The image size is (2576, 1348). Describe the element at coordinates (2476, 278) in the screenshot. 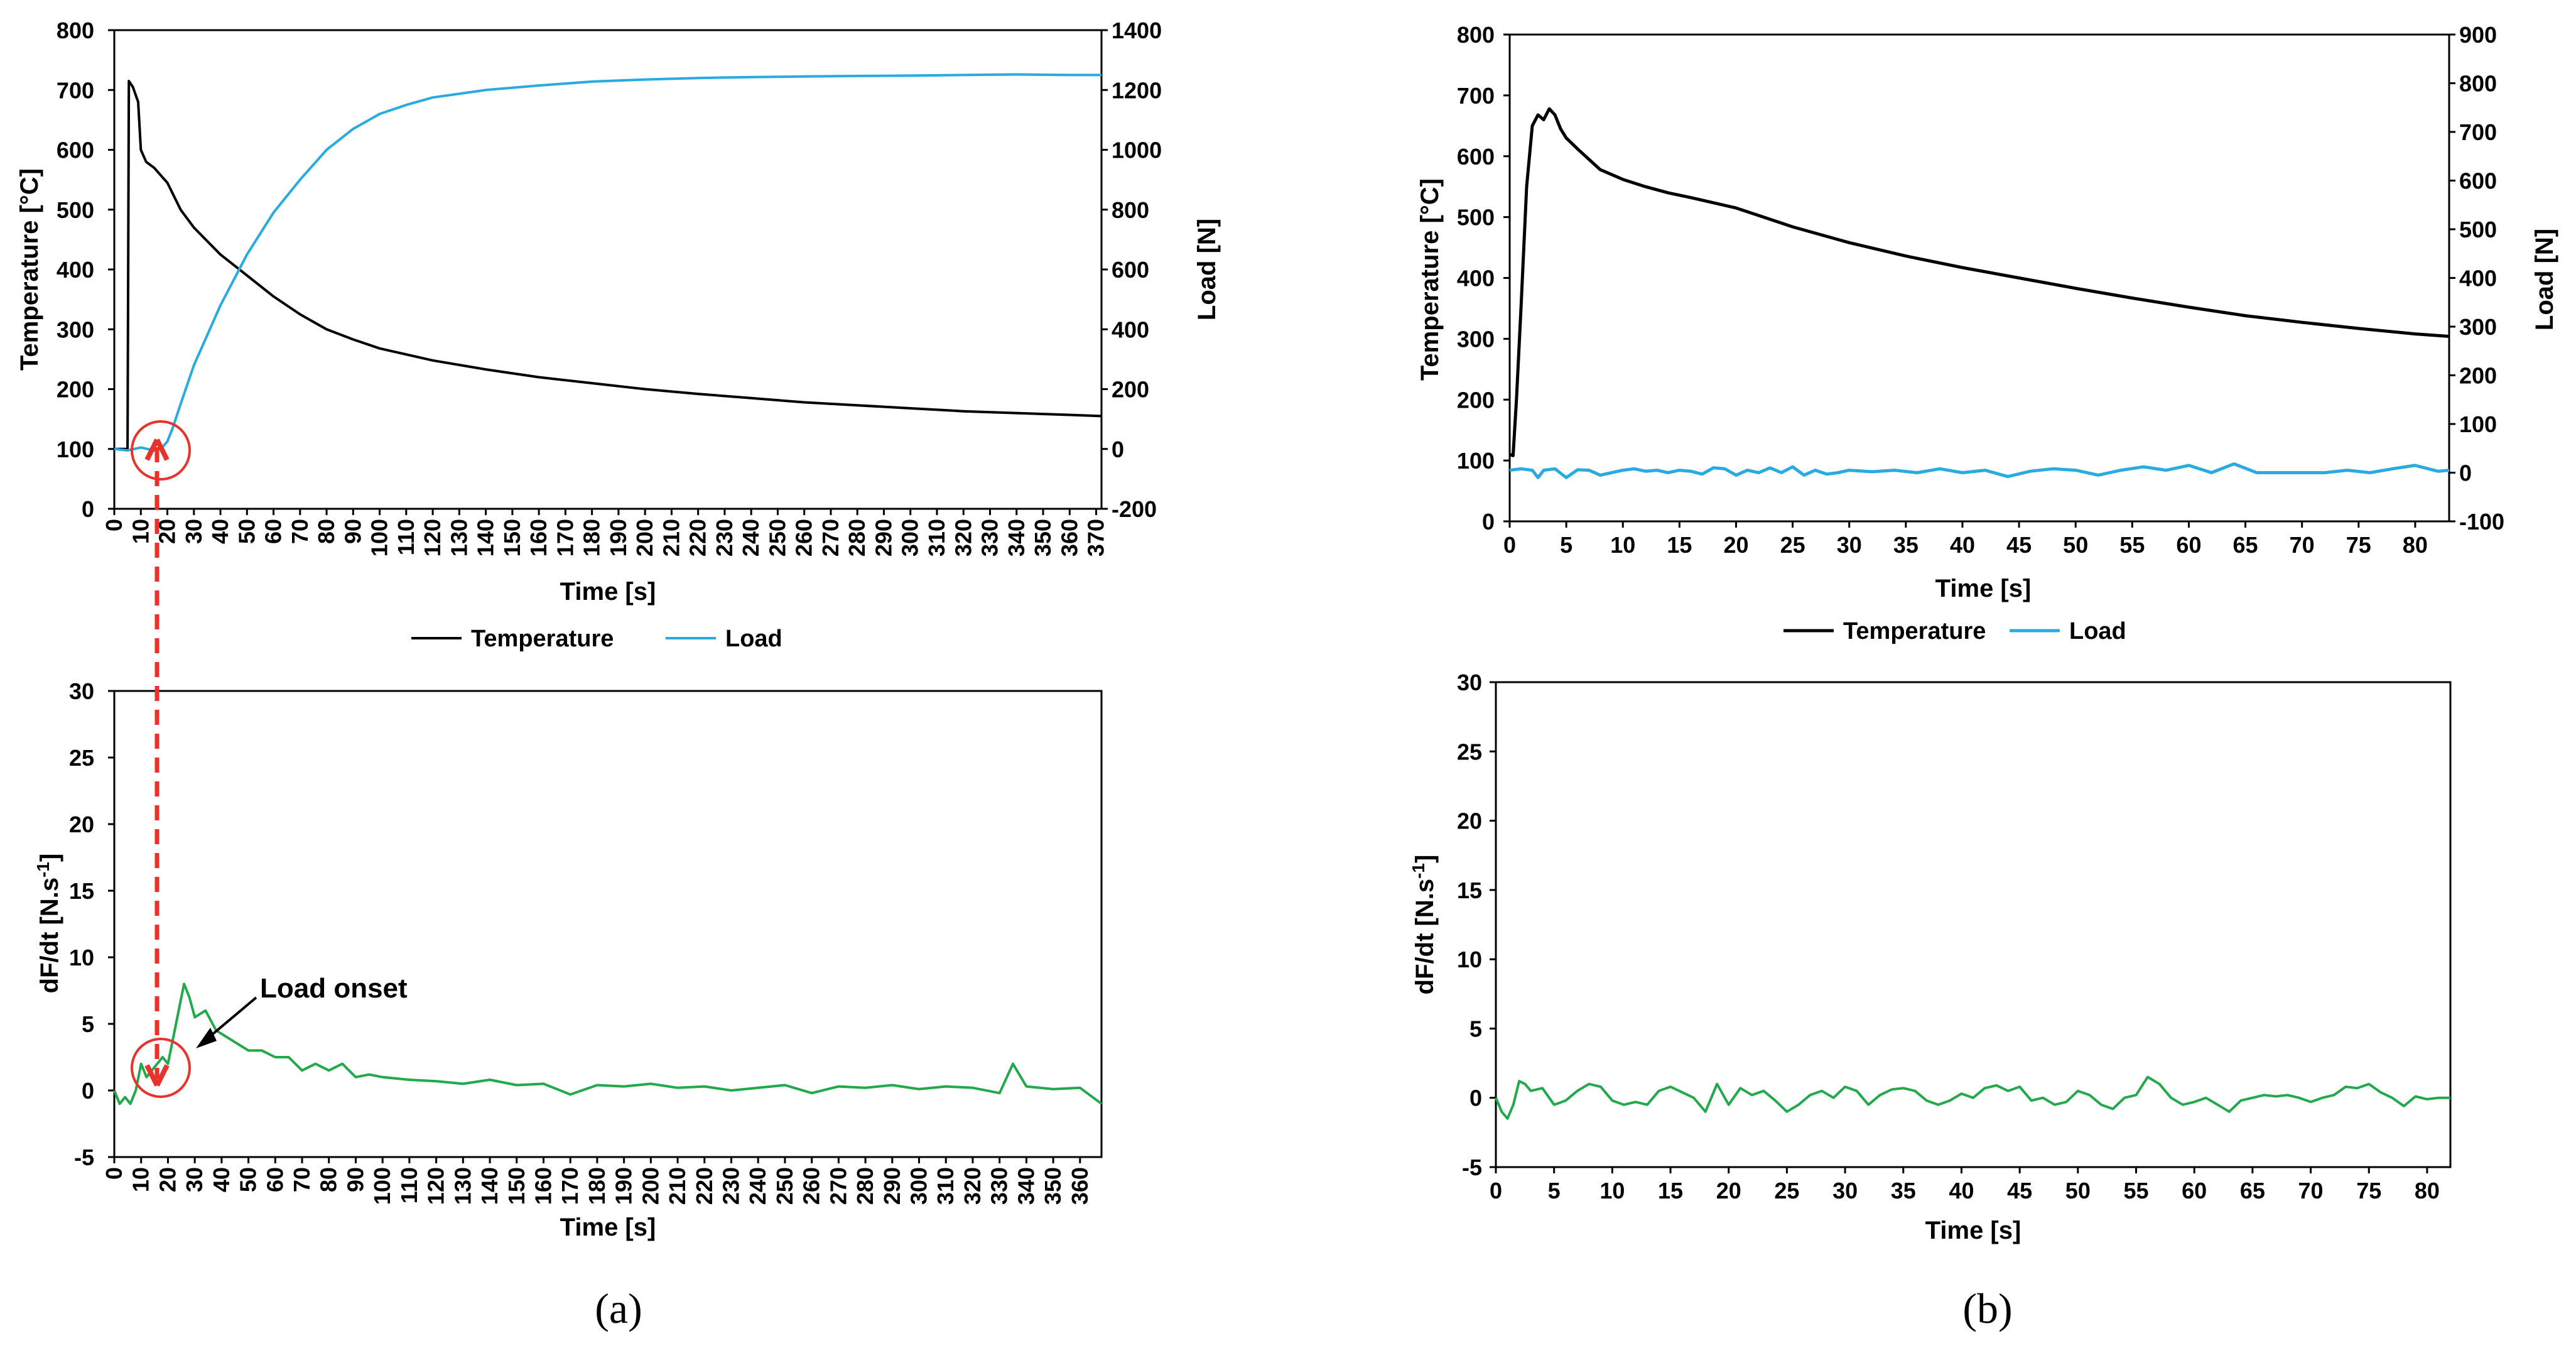

I see `y2-ticks: -100 0 100 200 300 400 500 600 700 800 900` at that location.